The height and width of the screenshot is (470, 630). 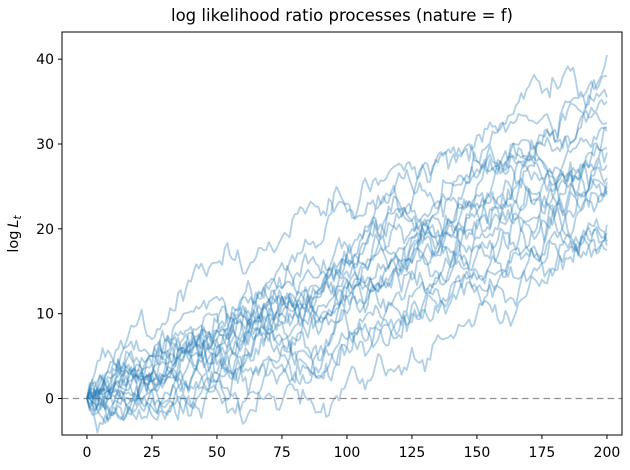 I want to click on x-tick-label: 25, so click(x=152, y=453).